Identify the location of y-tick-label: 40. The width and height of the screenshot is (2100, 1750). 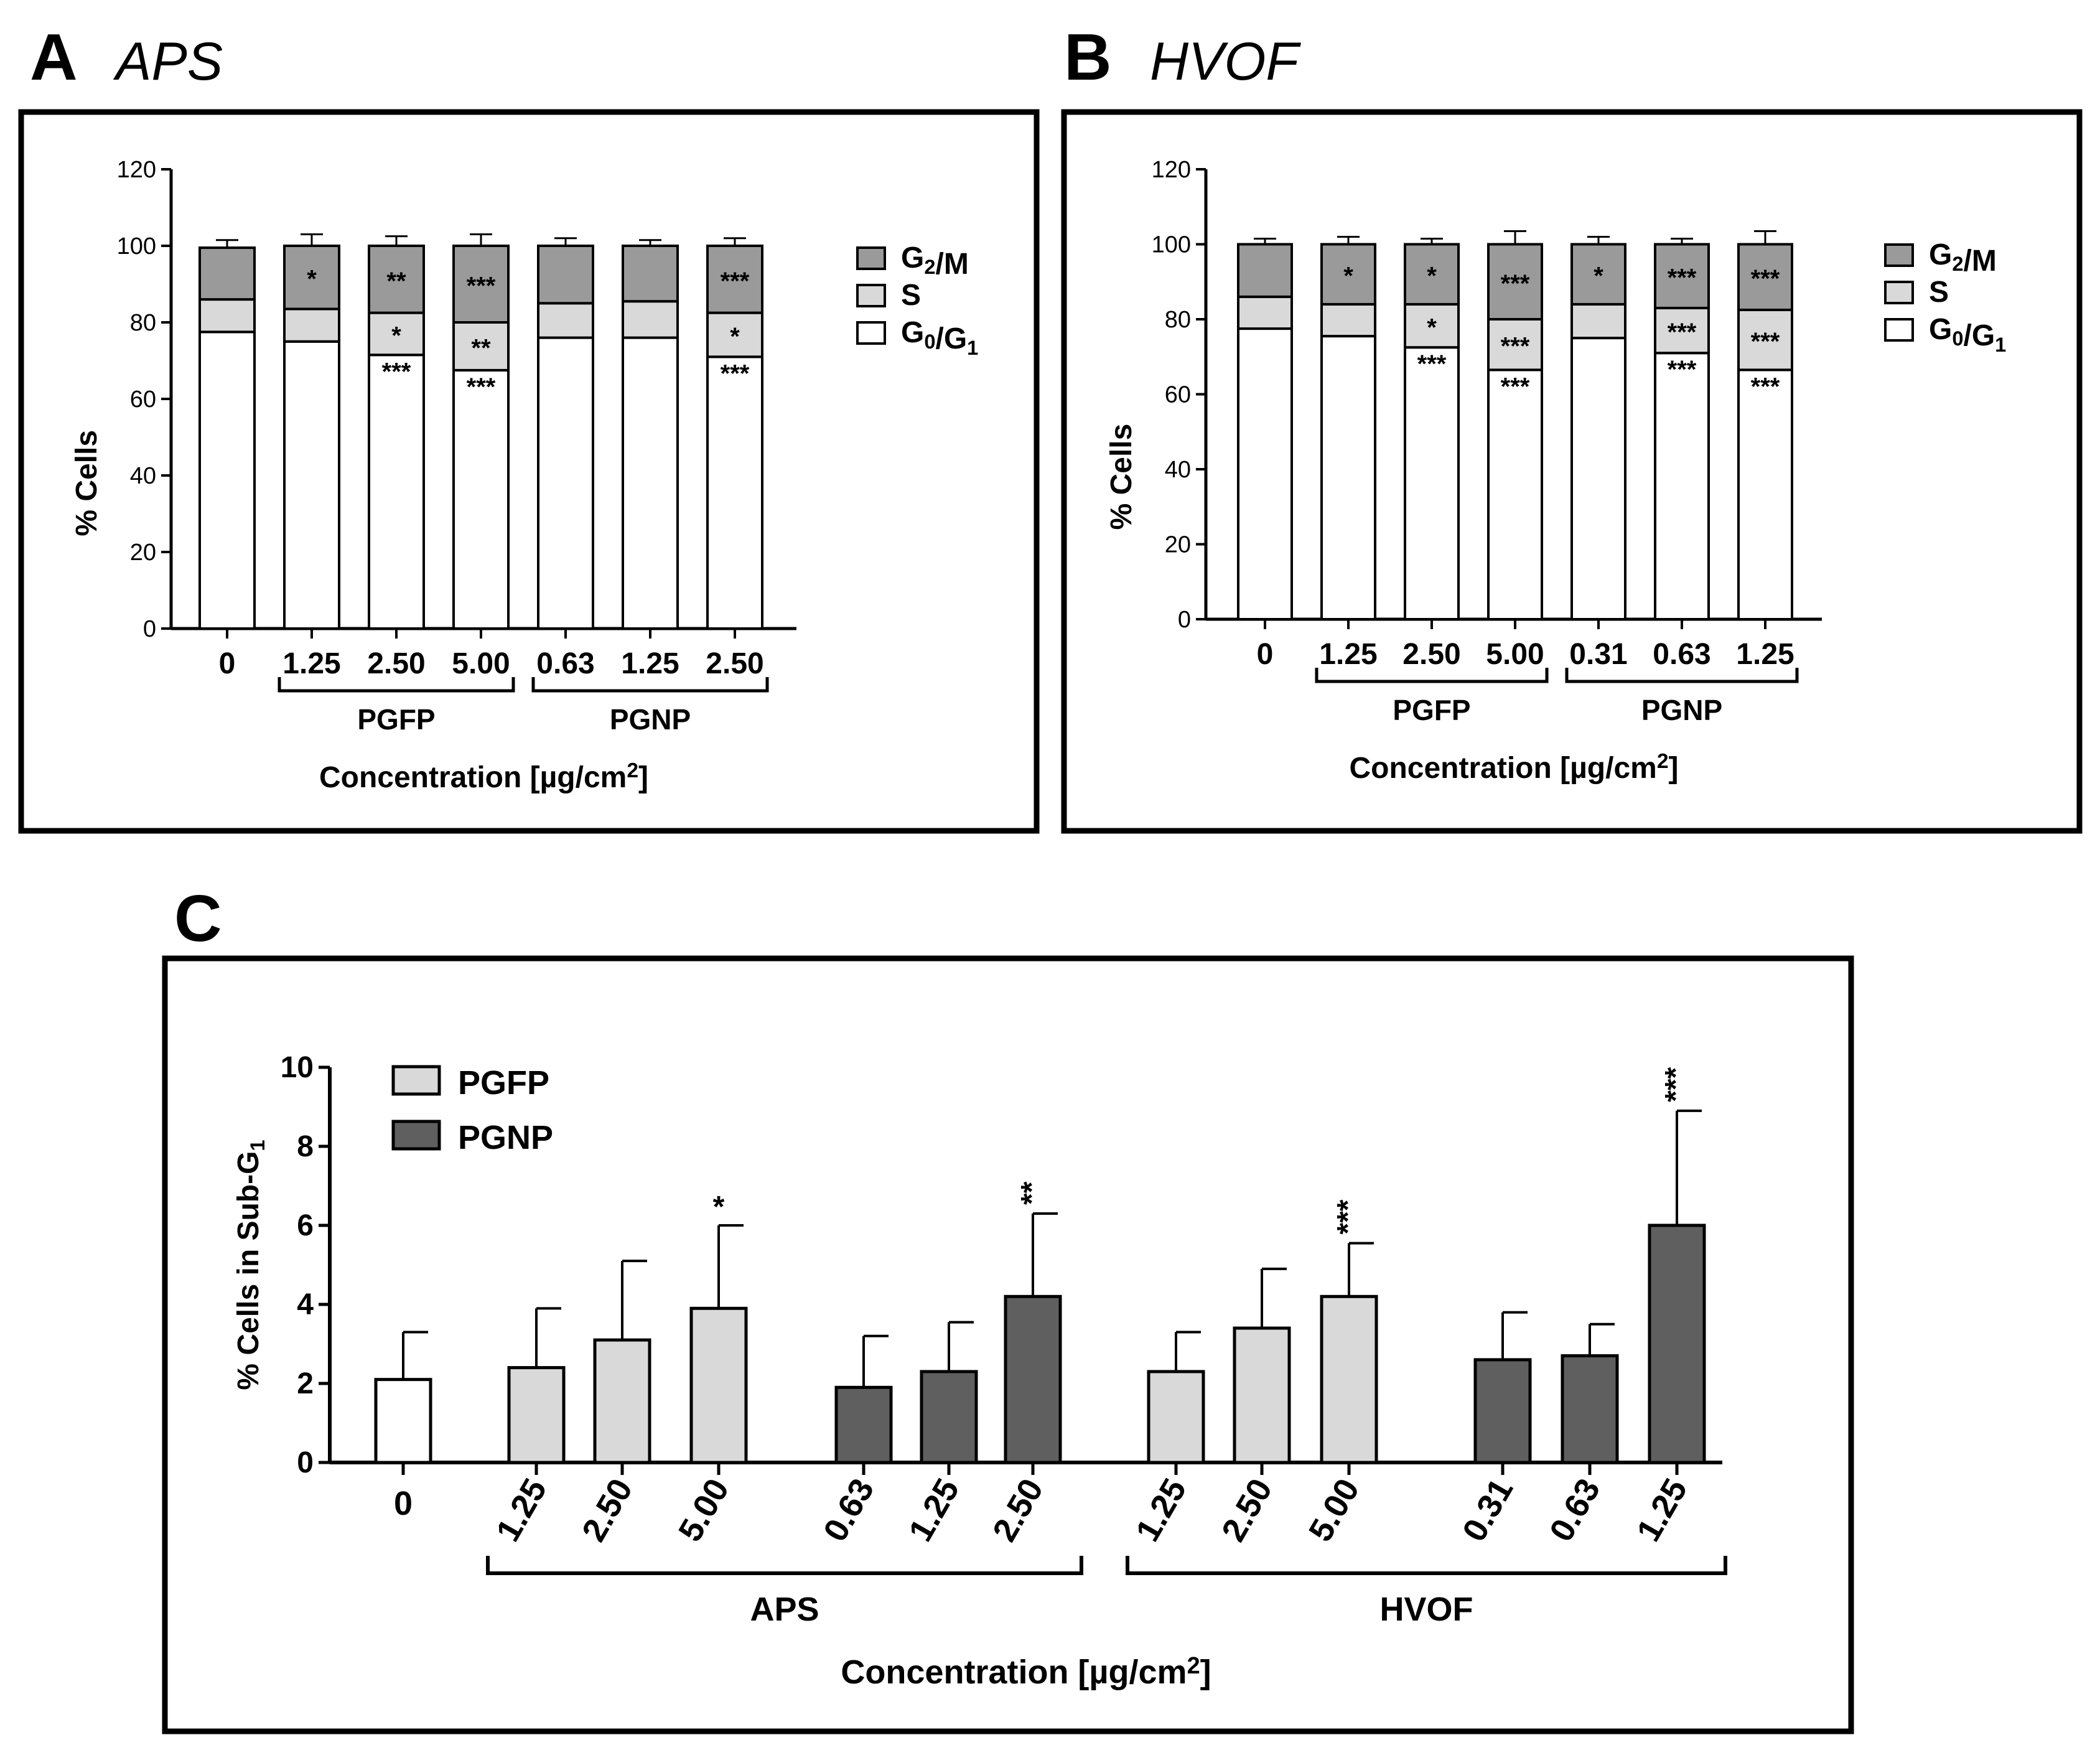
(1178, 470).